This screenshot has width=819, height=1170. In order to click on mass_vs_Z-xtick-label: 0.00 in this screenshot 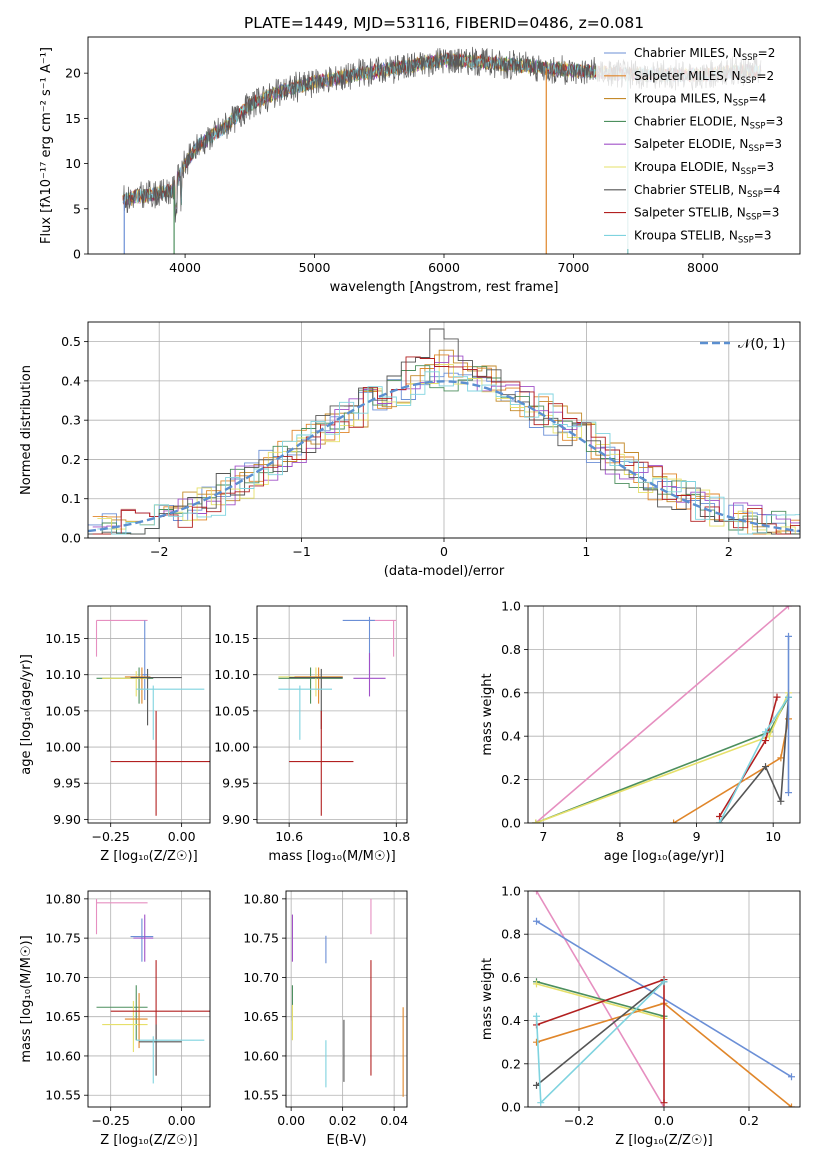, I will do `click(182, 1120)`.